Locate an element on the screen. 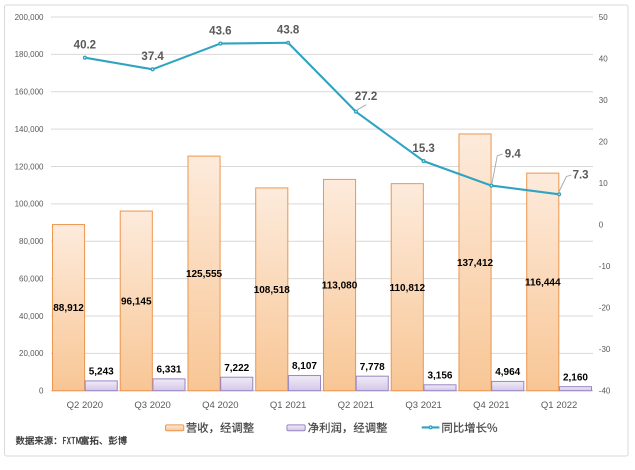 The image size is (635, 470). svg-text: Q1 2022 is located at coordinates (559, 405).